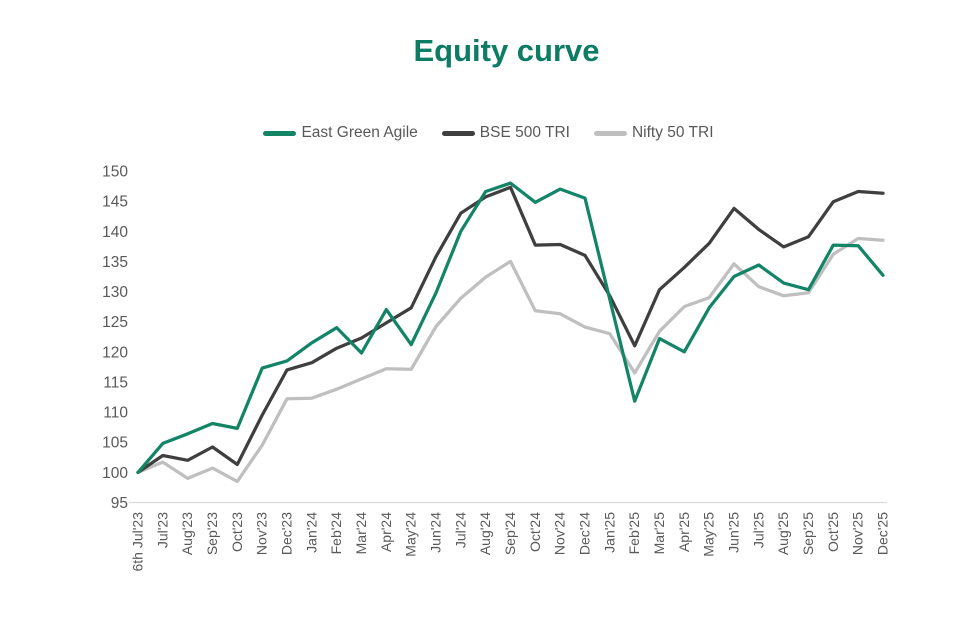 This screenshot has height=622, width=977. I want to click on legend-swatch-bse-500-tri-icon, so click(458, 133).